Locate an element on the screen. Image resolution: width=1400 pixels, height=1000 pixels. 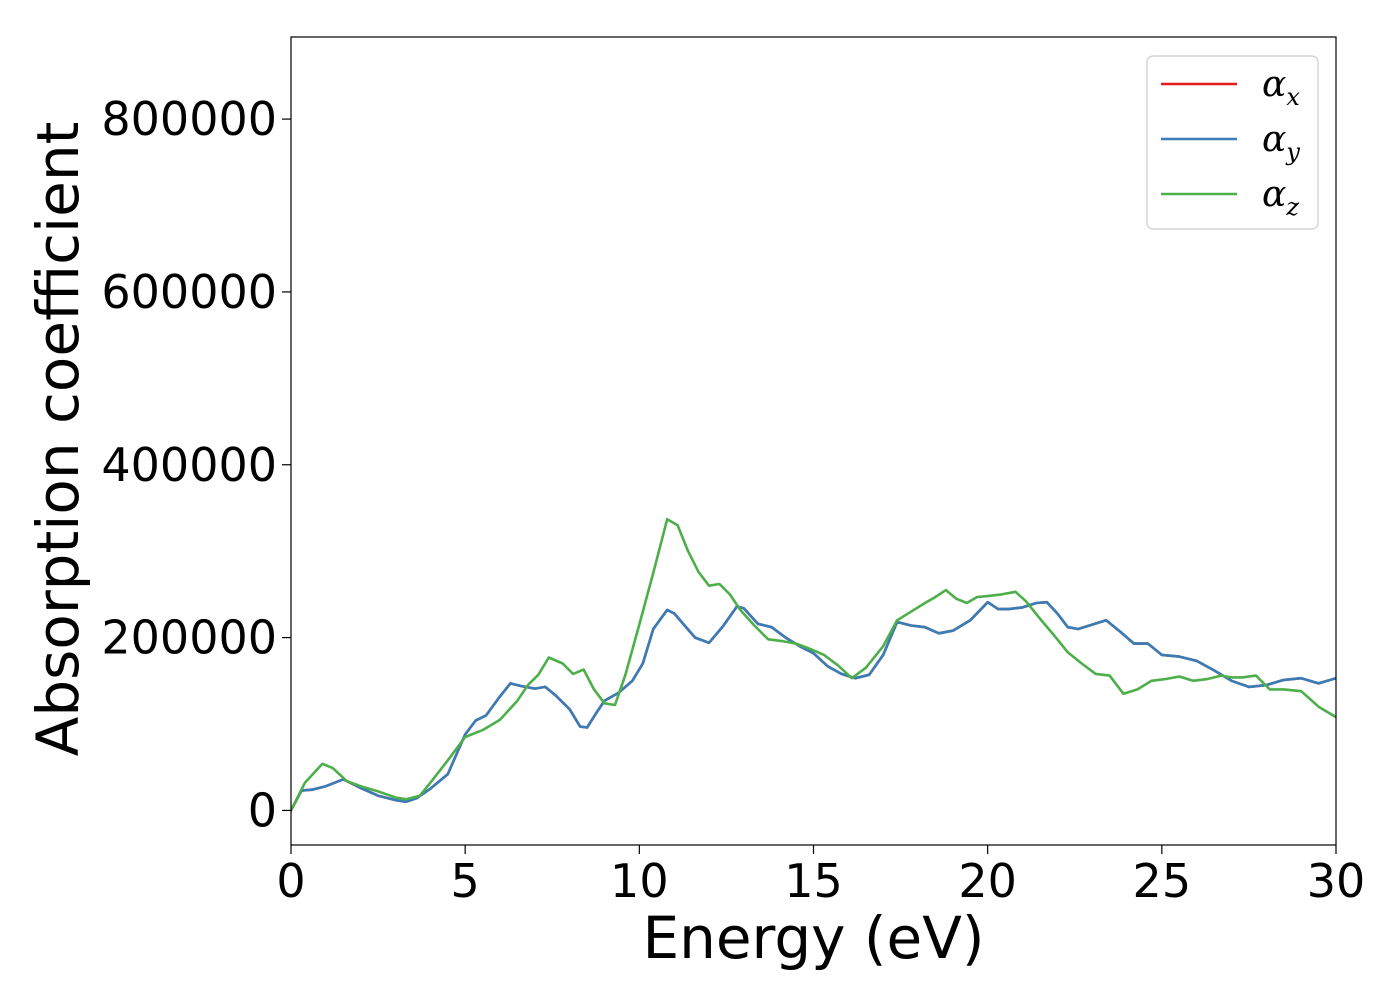
y-axis-label: Absorption coefficient is located at coordinates (58, 439).